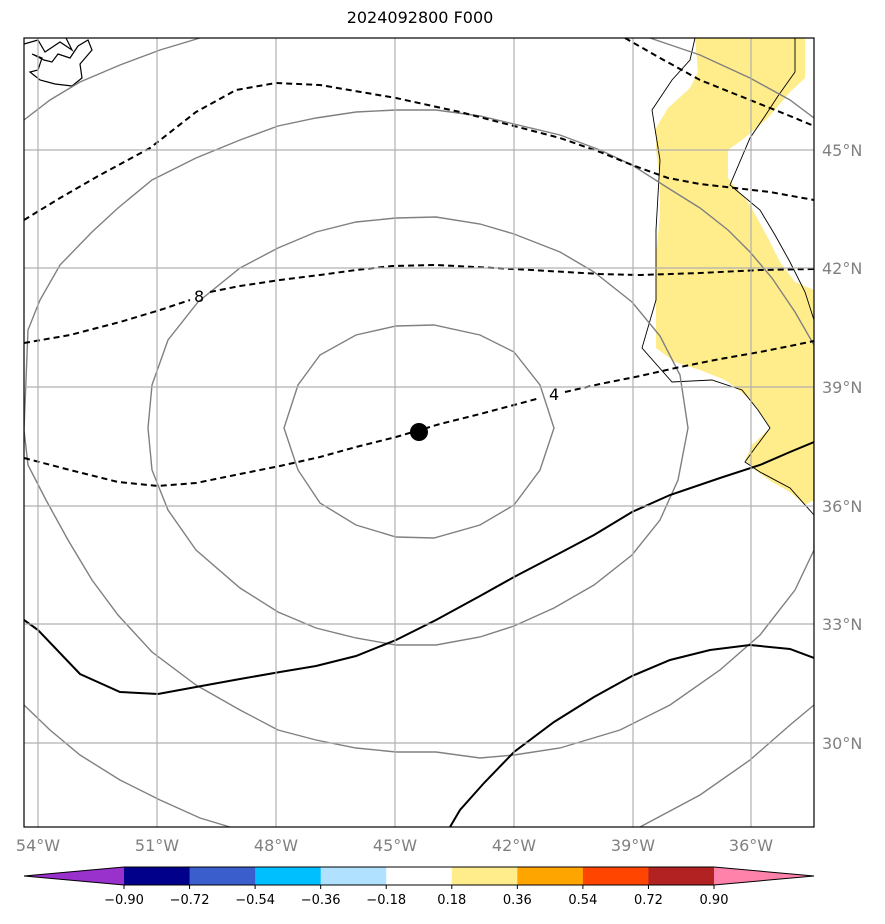  Describe the element at coordinates (420, 17) in the screenshot. I see `map-title: 2024092800 F000` at that location.